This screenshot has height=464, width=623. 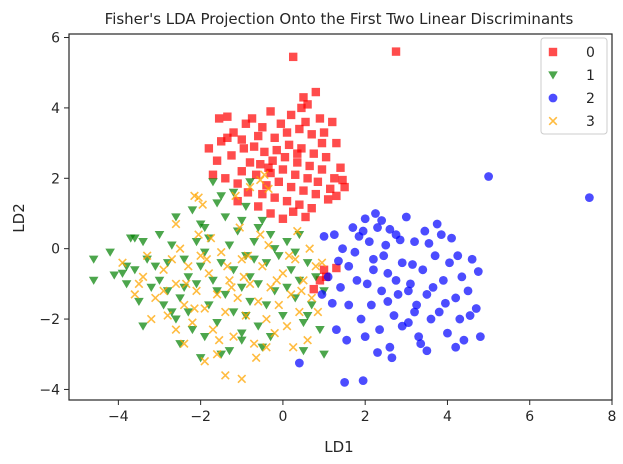 What do you see at coordinates (590, 122) in the screenshot?
I see `legend-label: 3` at bounding box center [590, 122].